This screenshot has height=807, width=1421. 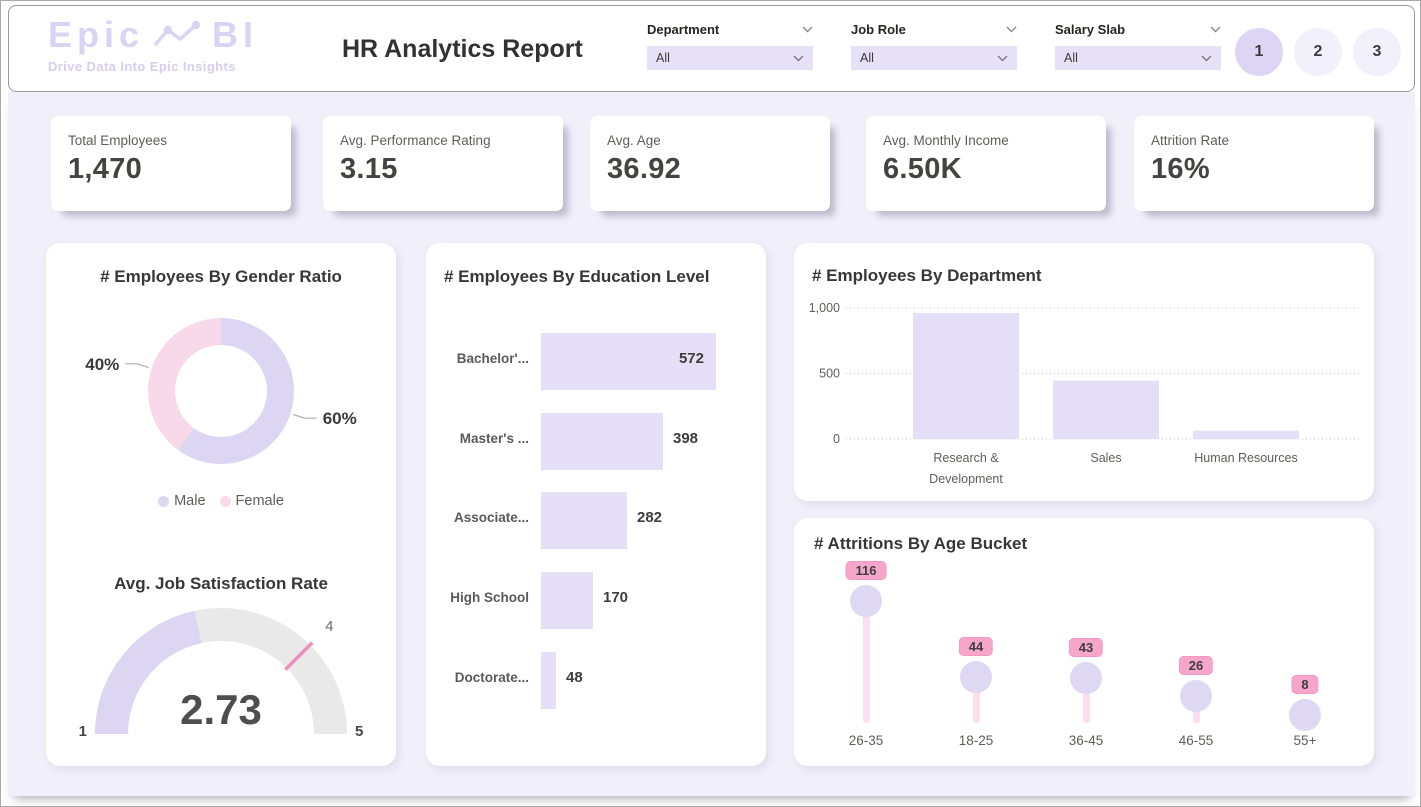 What do you see at coordinates (359, 731) in the screenshot?
I see `gauge-max-label: 5` at bounding box center [359, 731].